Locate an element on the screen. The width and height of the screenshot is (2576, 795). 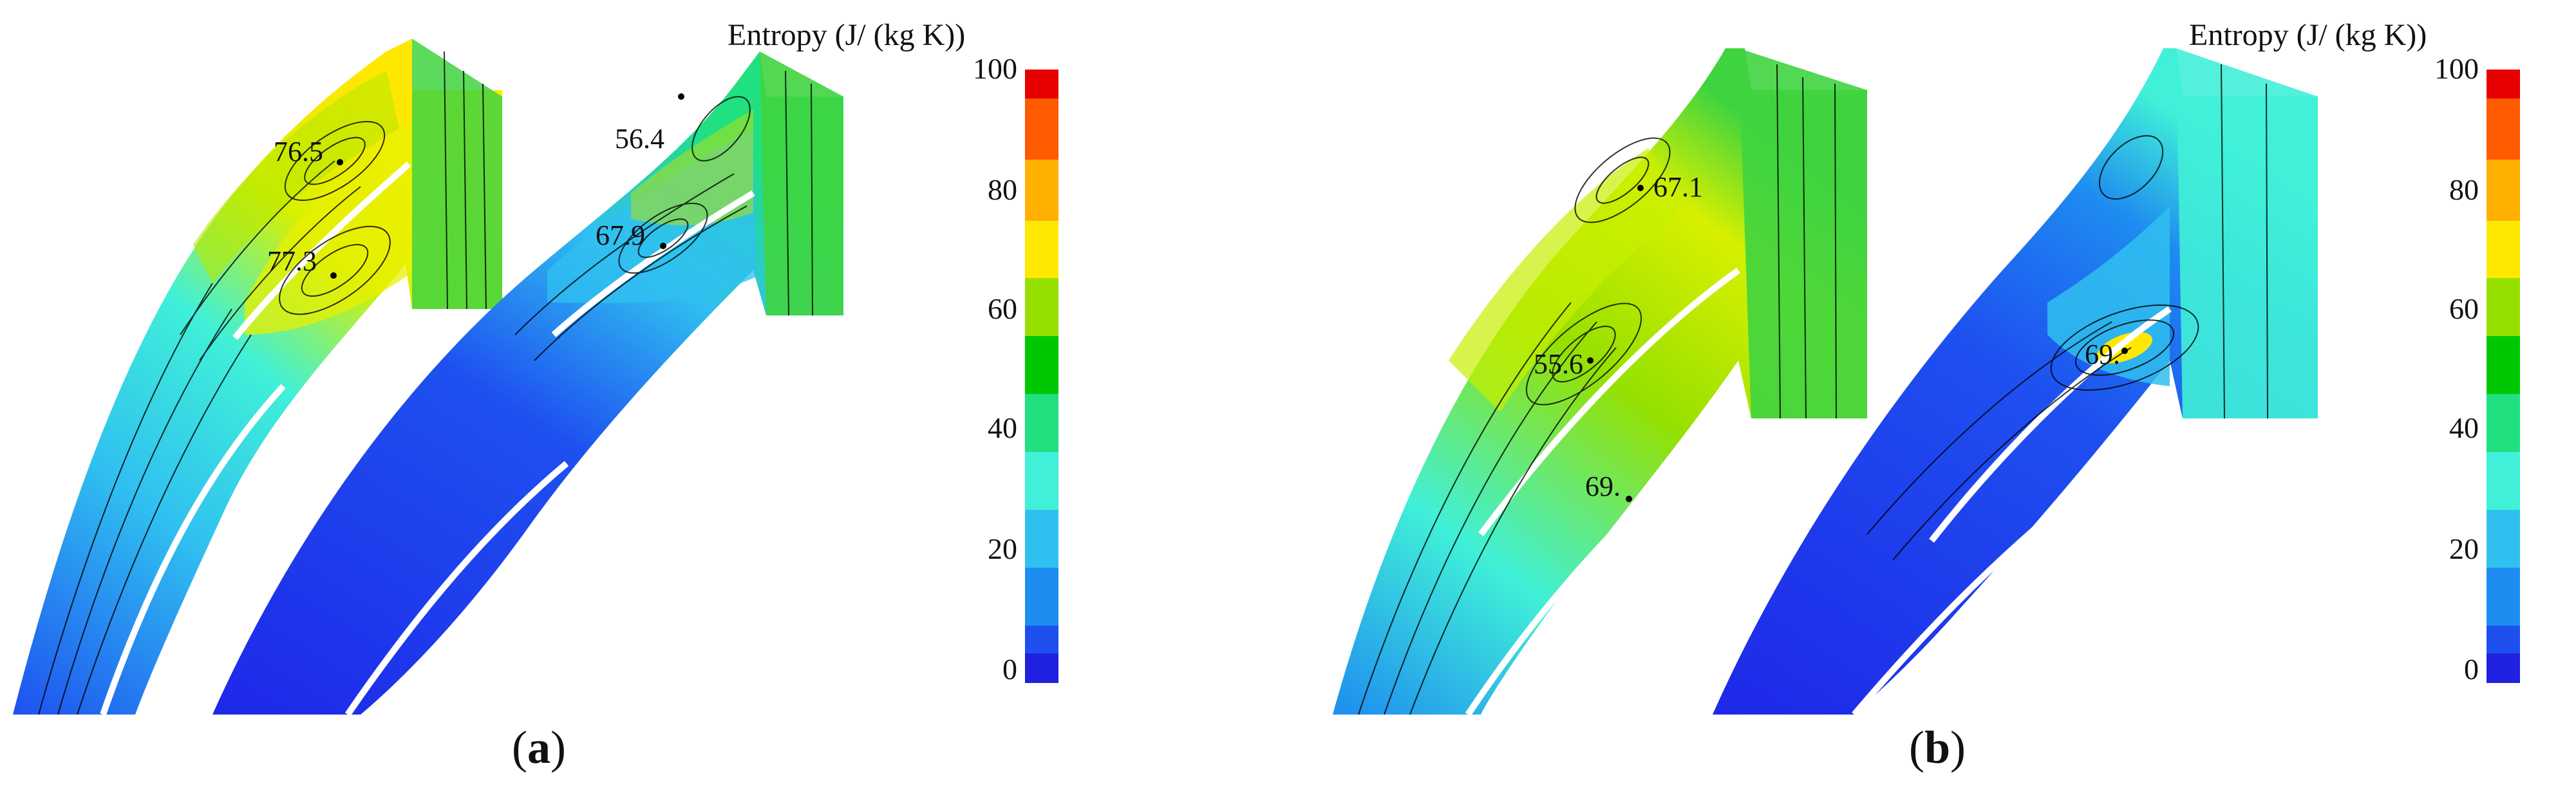
probe-label: 56.4 is located at coordinates (639, 138).